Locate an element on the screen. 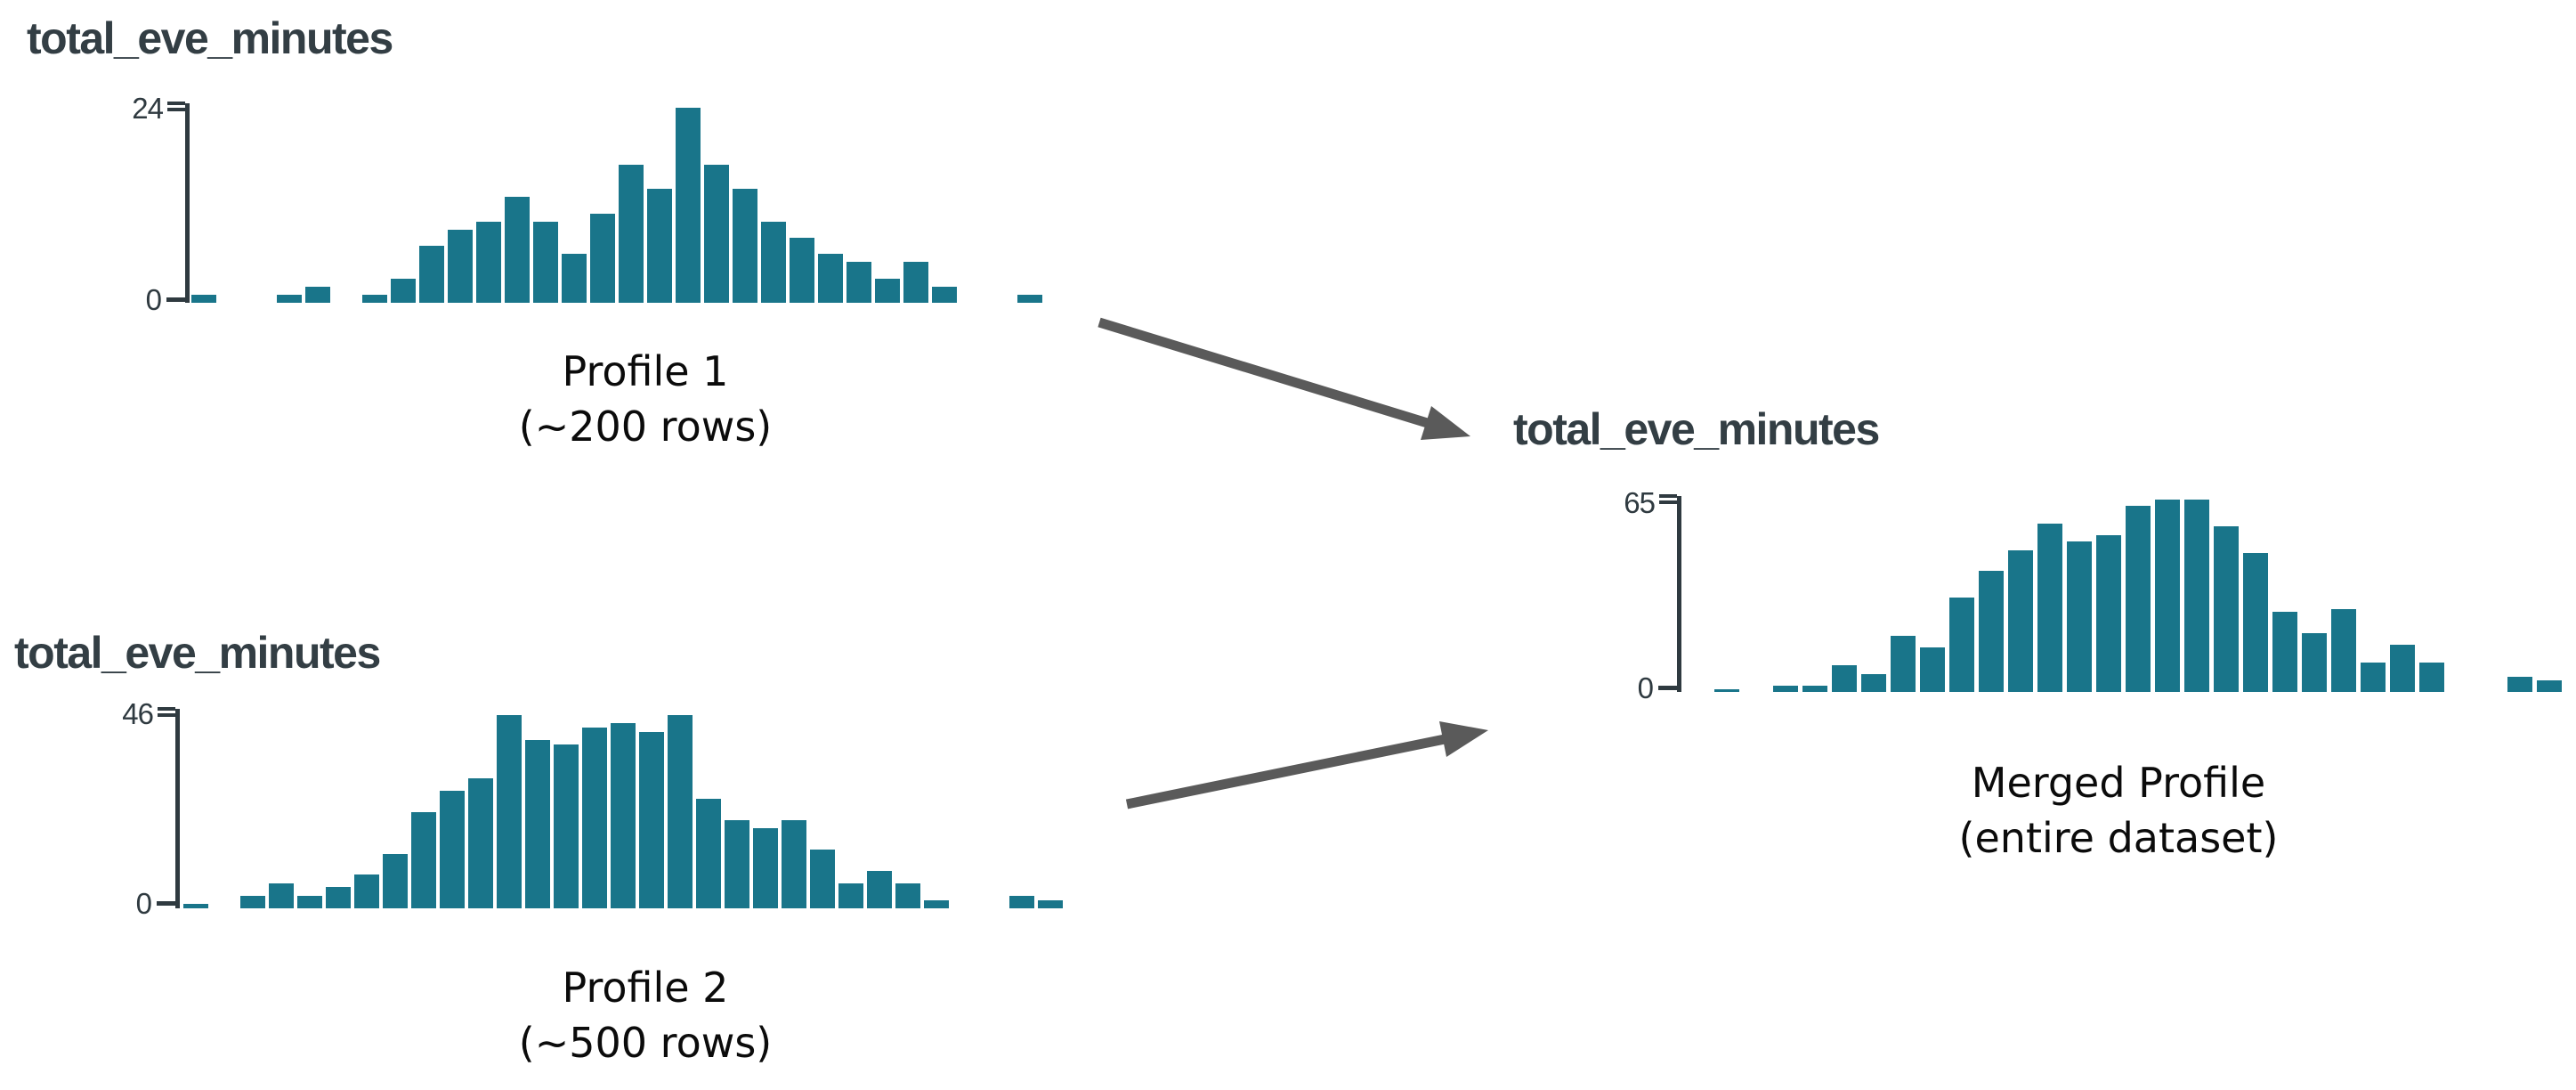  profile-1-y-zero-label: 0 is located at coordinates (154, 299).